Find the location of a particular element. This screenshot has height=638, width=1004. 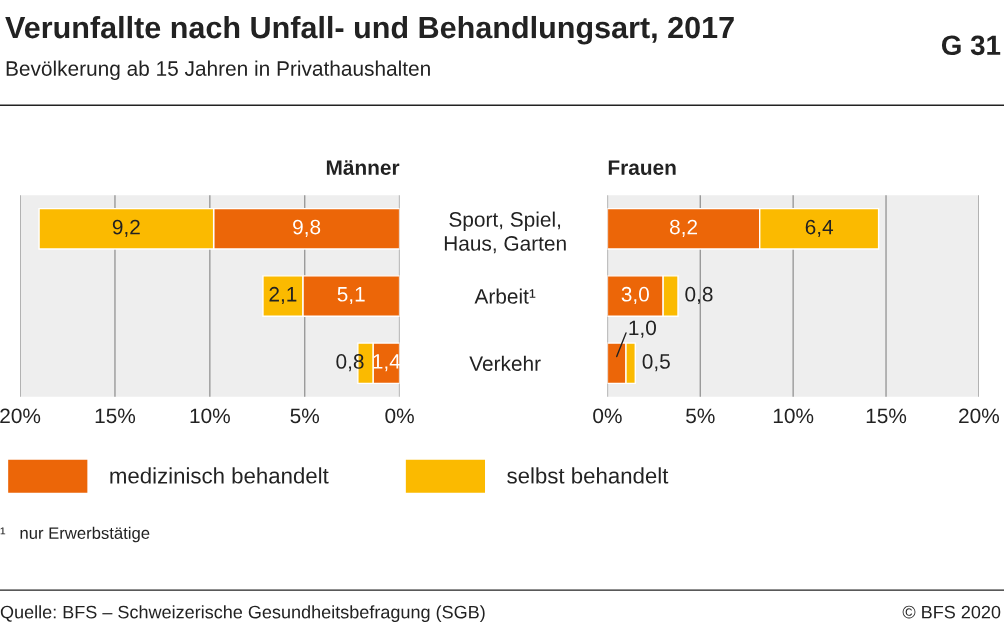

text: G 31 is located at coordinates (971, 45).